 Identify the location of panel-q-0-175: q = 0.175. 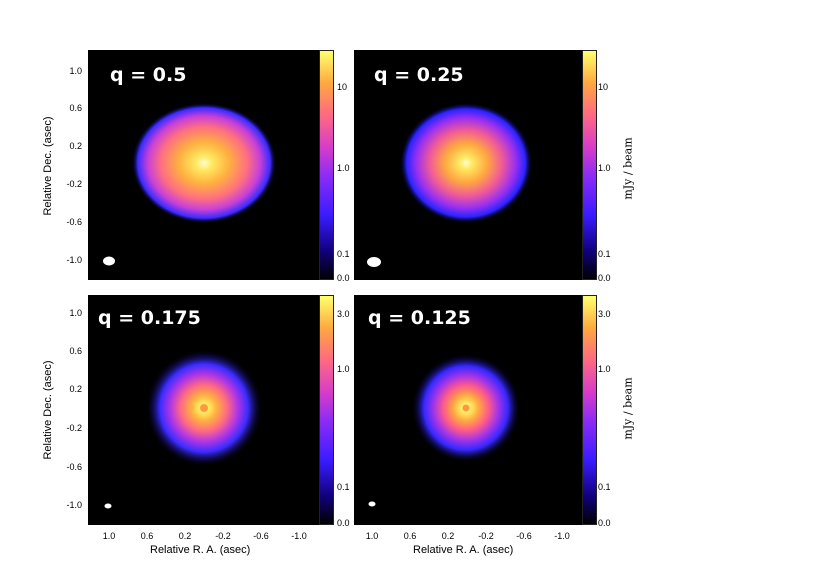
(204, 410).